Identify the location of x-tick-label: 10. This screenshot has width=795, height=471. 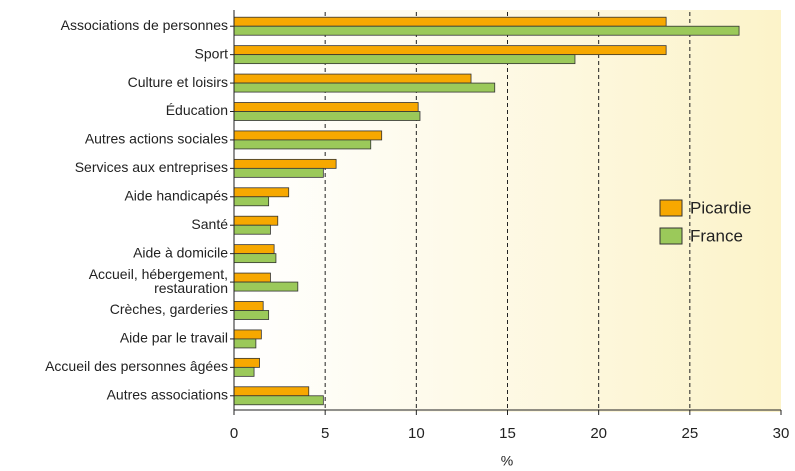
(416, 433).